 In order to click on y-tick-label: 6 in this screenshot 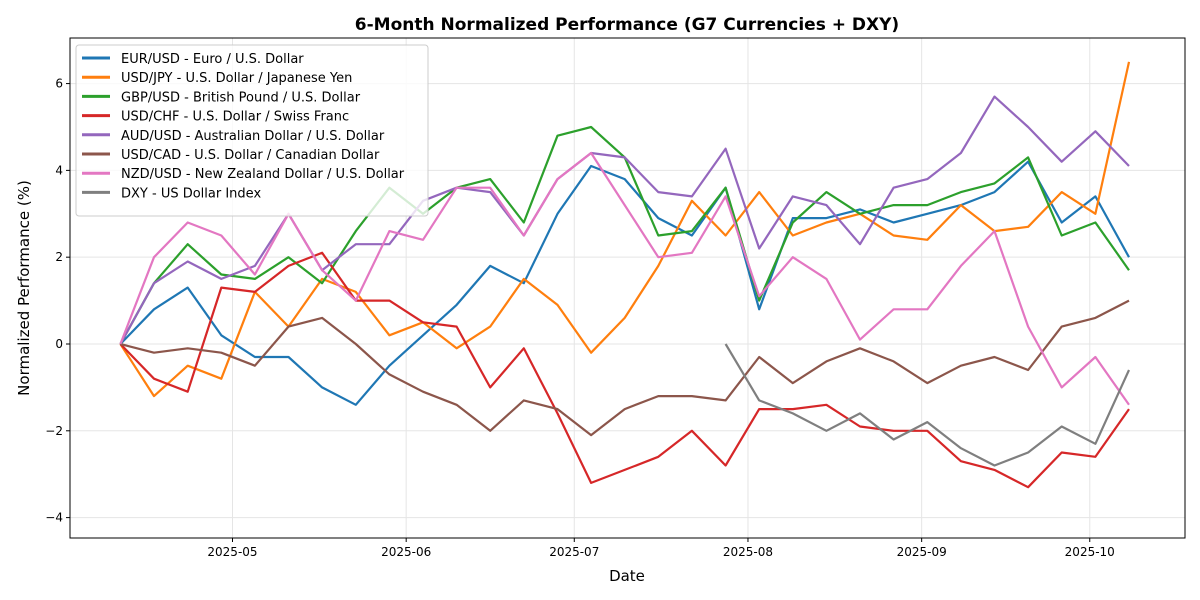, I will do `click(59, 84)`.